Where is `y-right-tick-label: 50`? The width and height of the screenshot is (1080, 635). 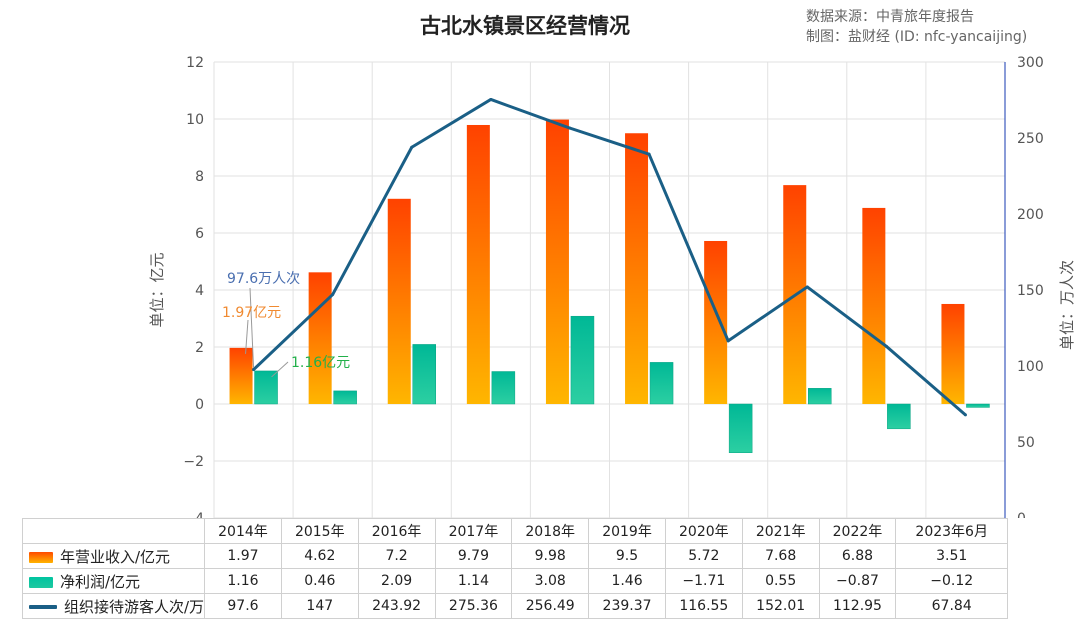 y-right-tick-label: 50 is located at coordinates (1026, 443).